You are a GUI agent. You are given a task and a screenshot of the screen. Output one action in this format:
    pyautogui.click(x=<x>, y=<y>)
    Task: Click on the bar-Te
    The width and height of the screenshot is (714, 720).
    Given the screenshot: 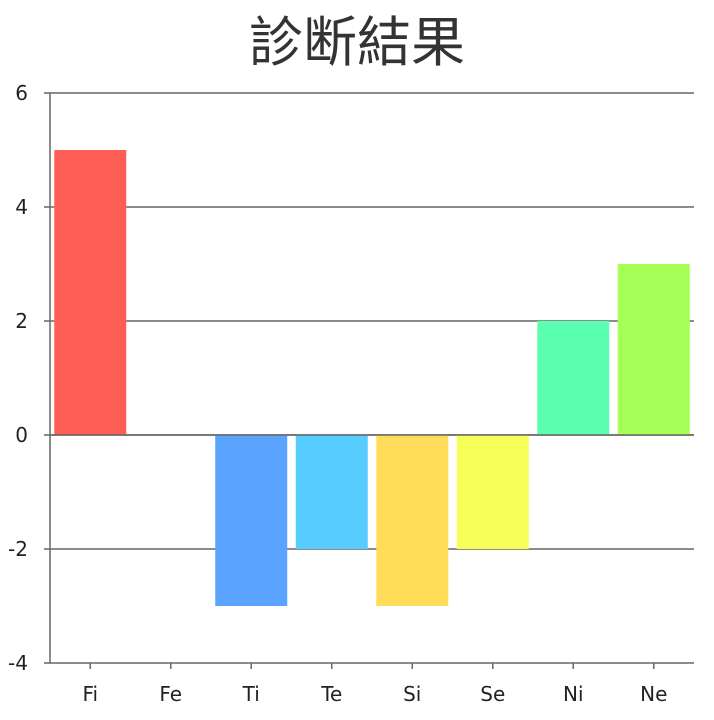 What is the action you would take?
    pyautogui.click(x=331, y=492)
    